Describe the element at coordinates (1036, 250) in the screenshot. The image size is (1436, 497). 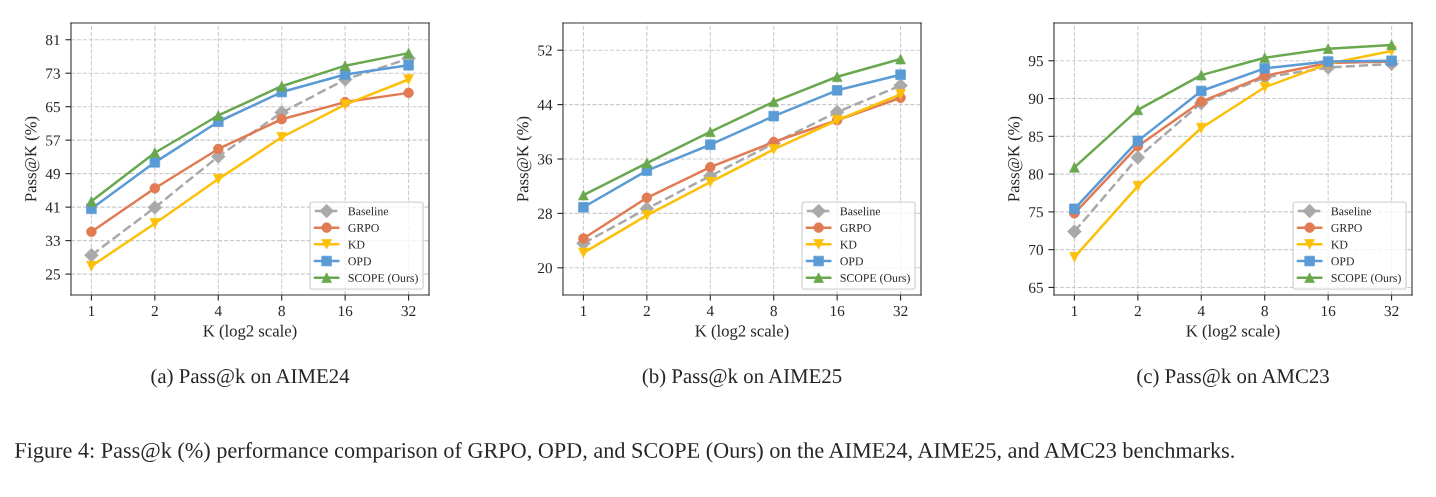
I see `y-tick-label: 70` at that location.